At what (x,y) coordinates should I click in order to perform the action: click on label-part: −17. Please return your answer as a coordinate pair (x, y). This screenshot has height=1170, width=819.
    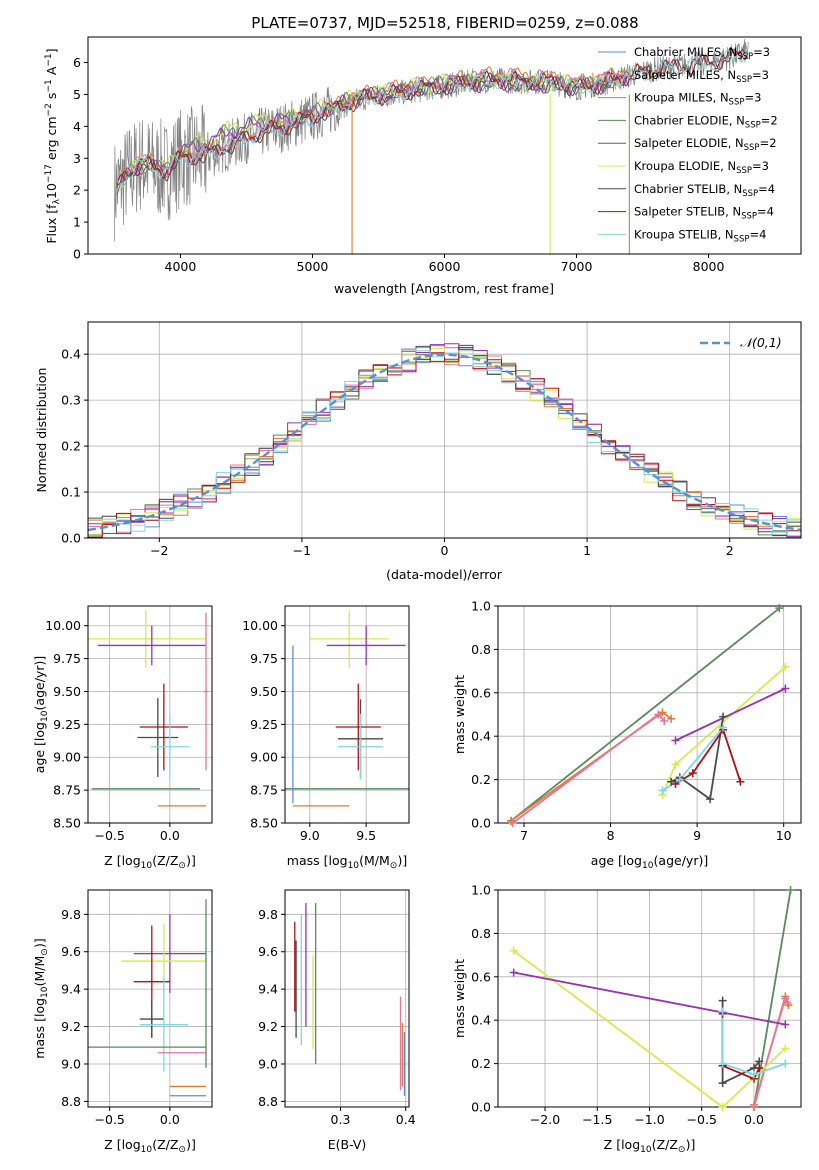
    Looking at the image, I should click on (49, 173).